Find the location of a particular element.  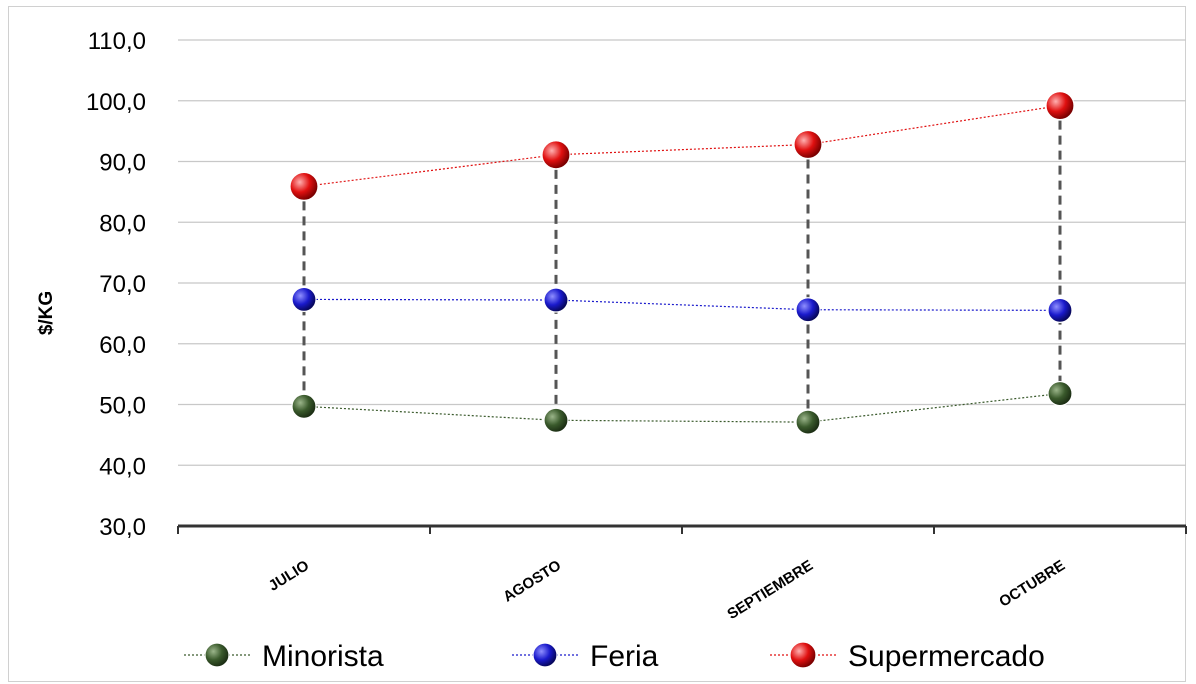

x-category-label: OCTUBRE is located at coordinates (1032, 584).